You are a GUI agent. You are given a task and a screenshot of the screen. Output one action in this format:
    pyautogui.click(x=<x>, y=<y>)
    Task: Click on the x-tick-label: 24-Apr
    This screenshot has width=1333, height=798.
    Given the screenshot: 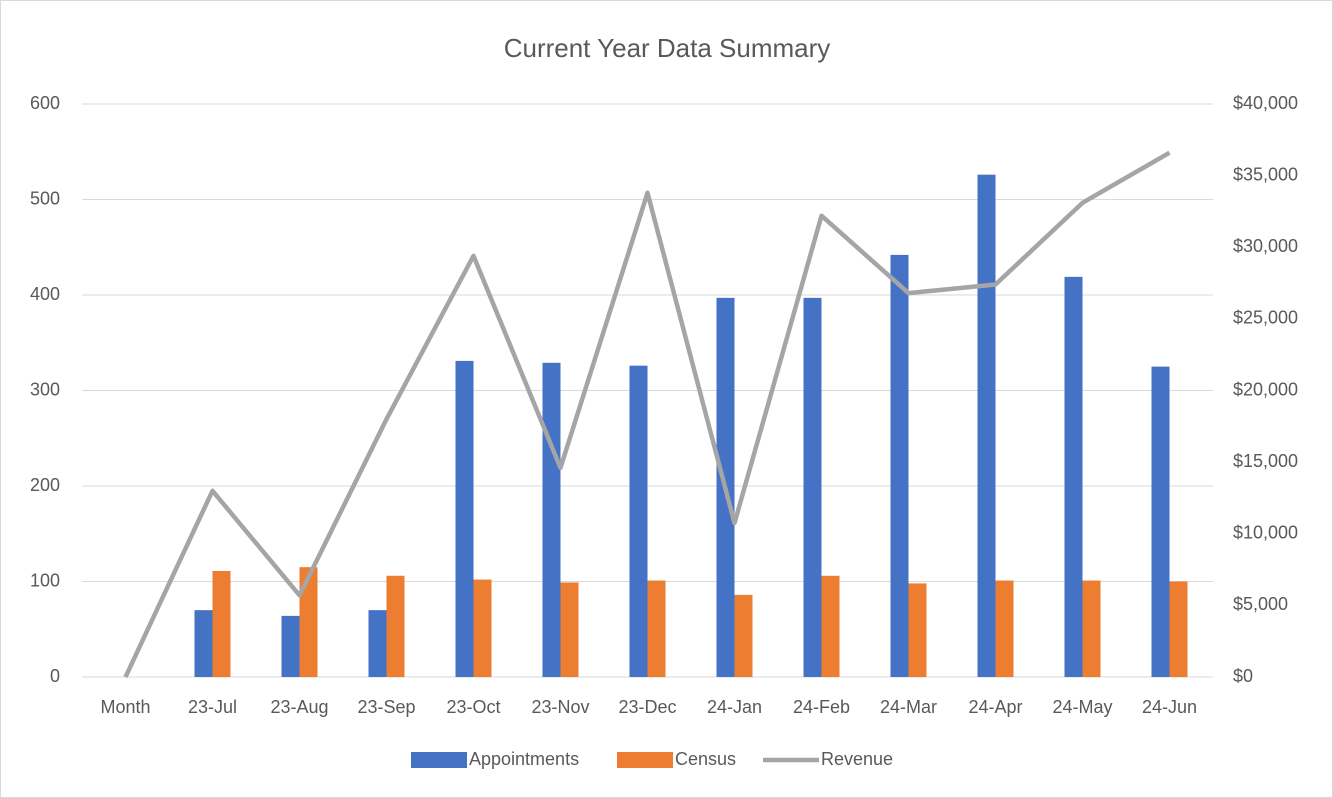 What is the action you would take?
    pyautogui.click(x=995, y=707)
    